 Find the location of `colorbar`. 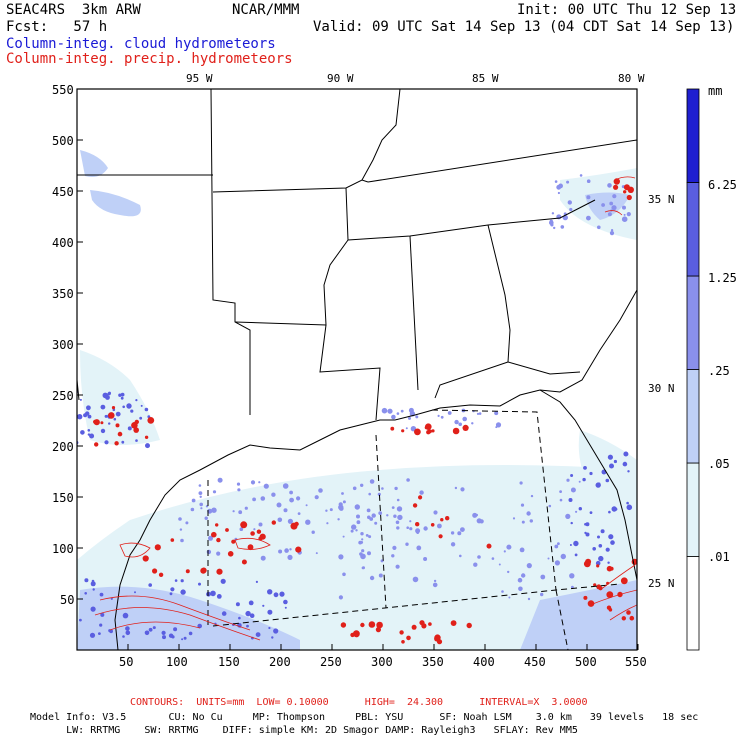

colorbar is located at coordinates (693, 369).